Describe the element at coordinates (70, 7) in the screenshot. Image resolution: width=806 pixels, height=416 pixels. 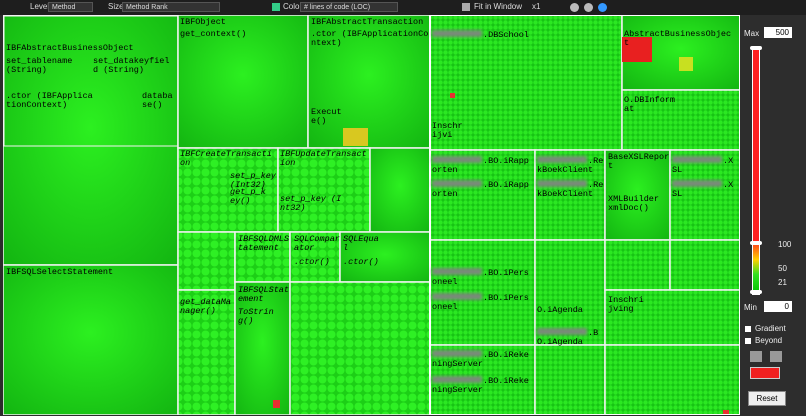
I see `level-select: Method` at that location.